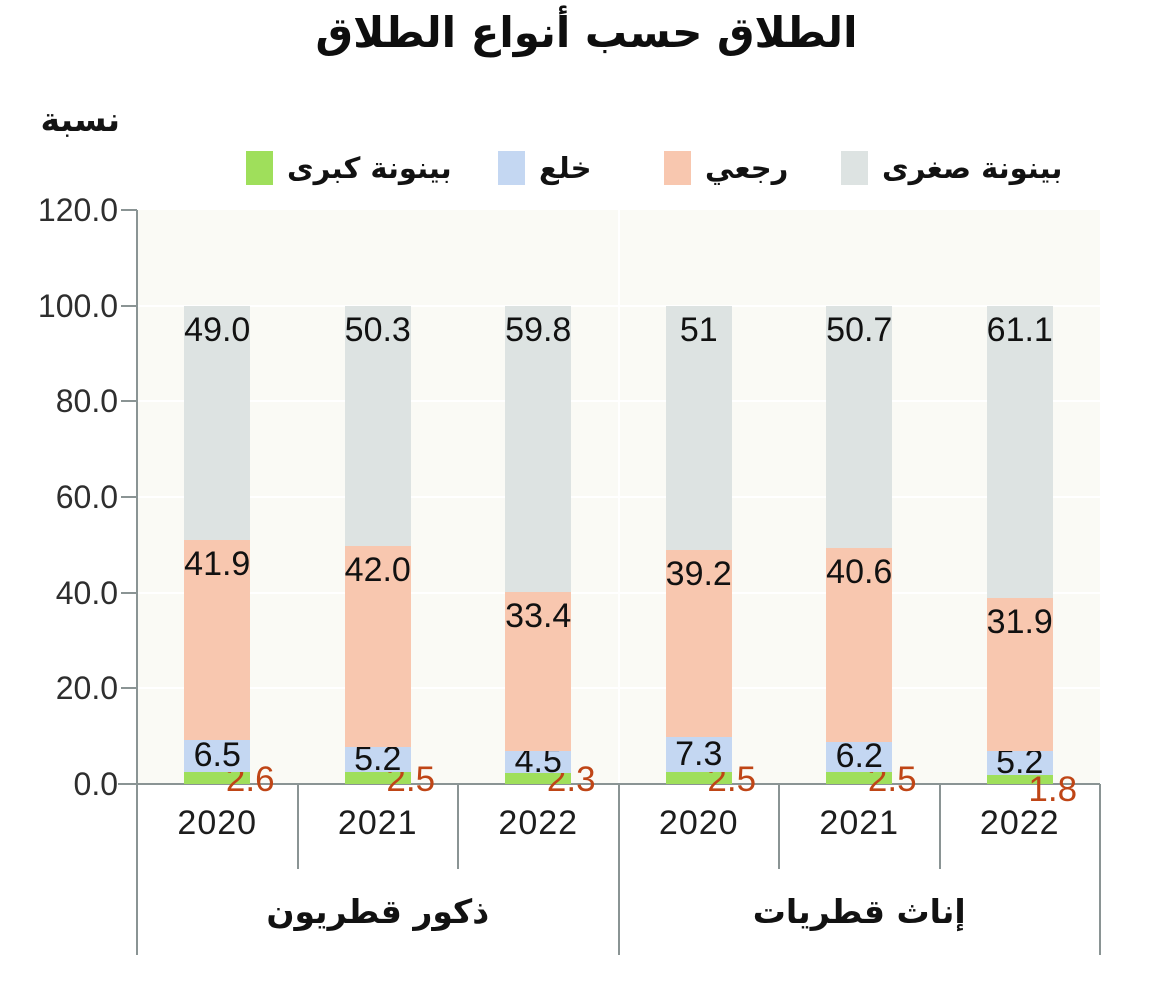 The image size is (1173, 1000). I want to click on y-axis-unit-label: نسبة, so click(80, 119).